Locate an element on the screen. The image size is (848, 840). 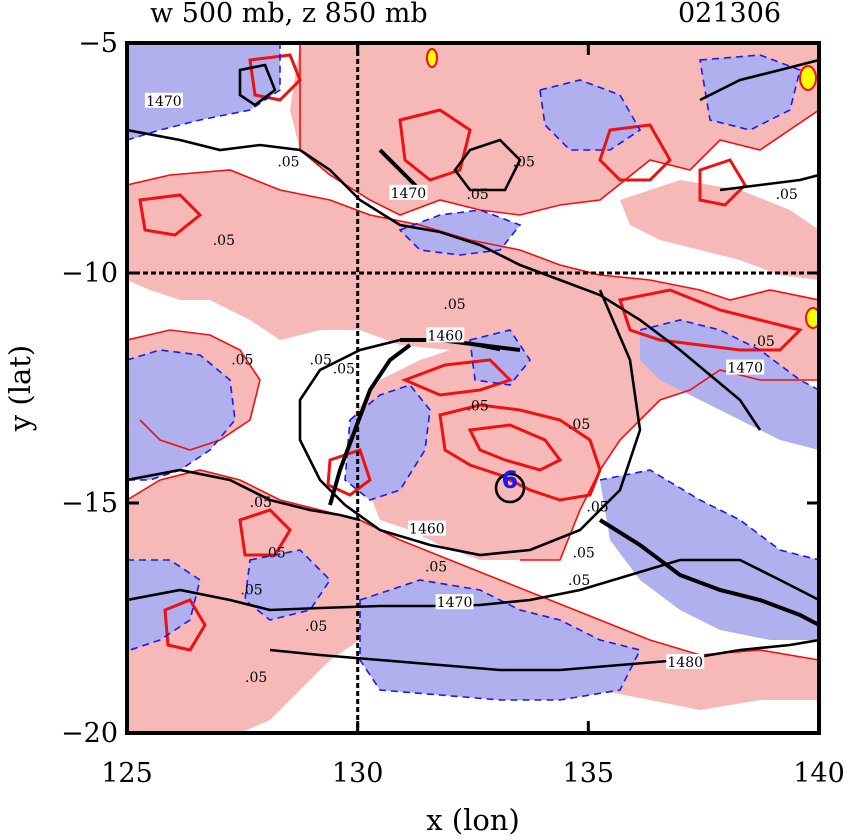
x-tick-label: 125 is located at coordinates (127, 773).